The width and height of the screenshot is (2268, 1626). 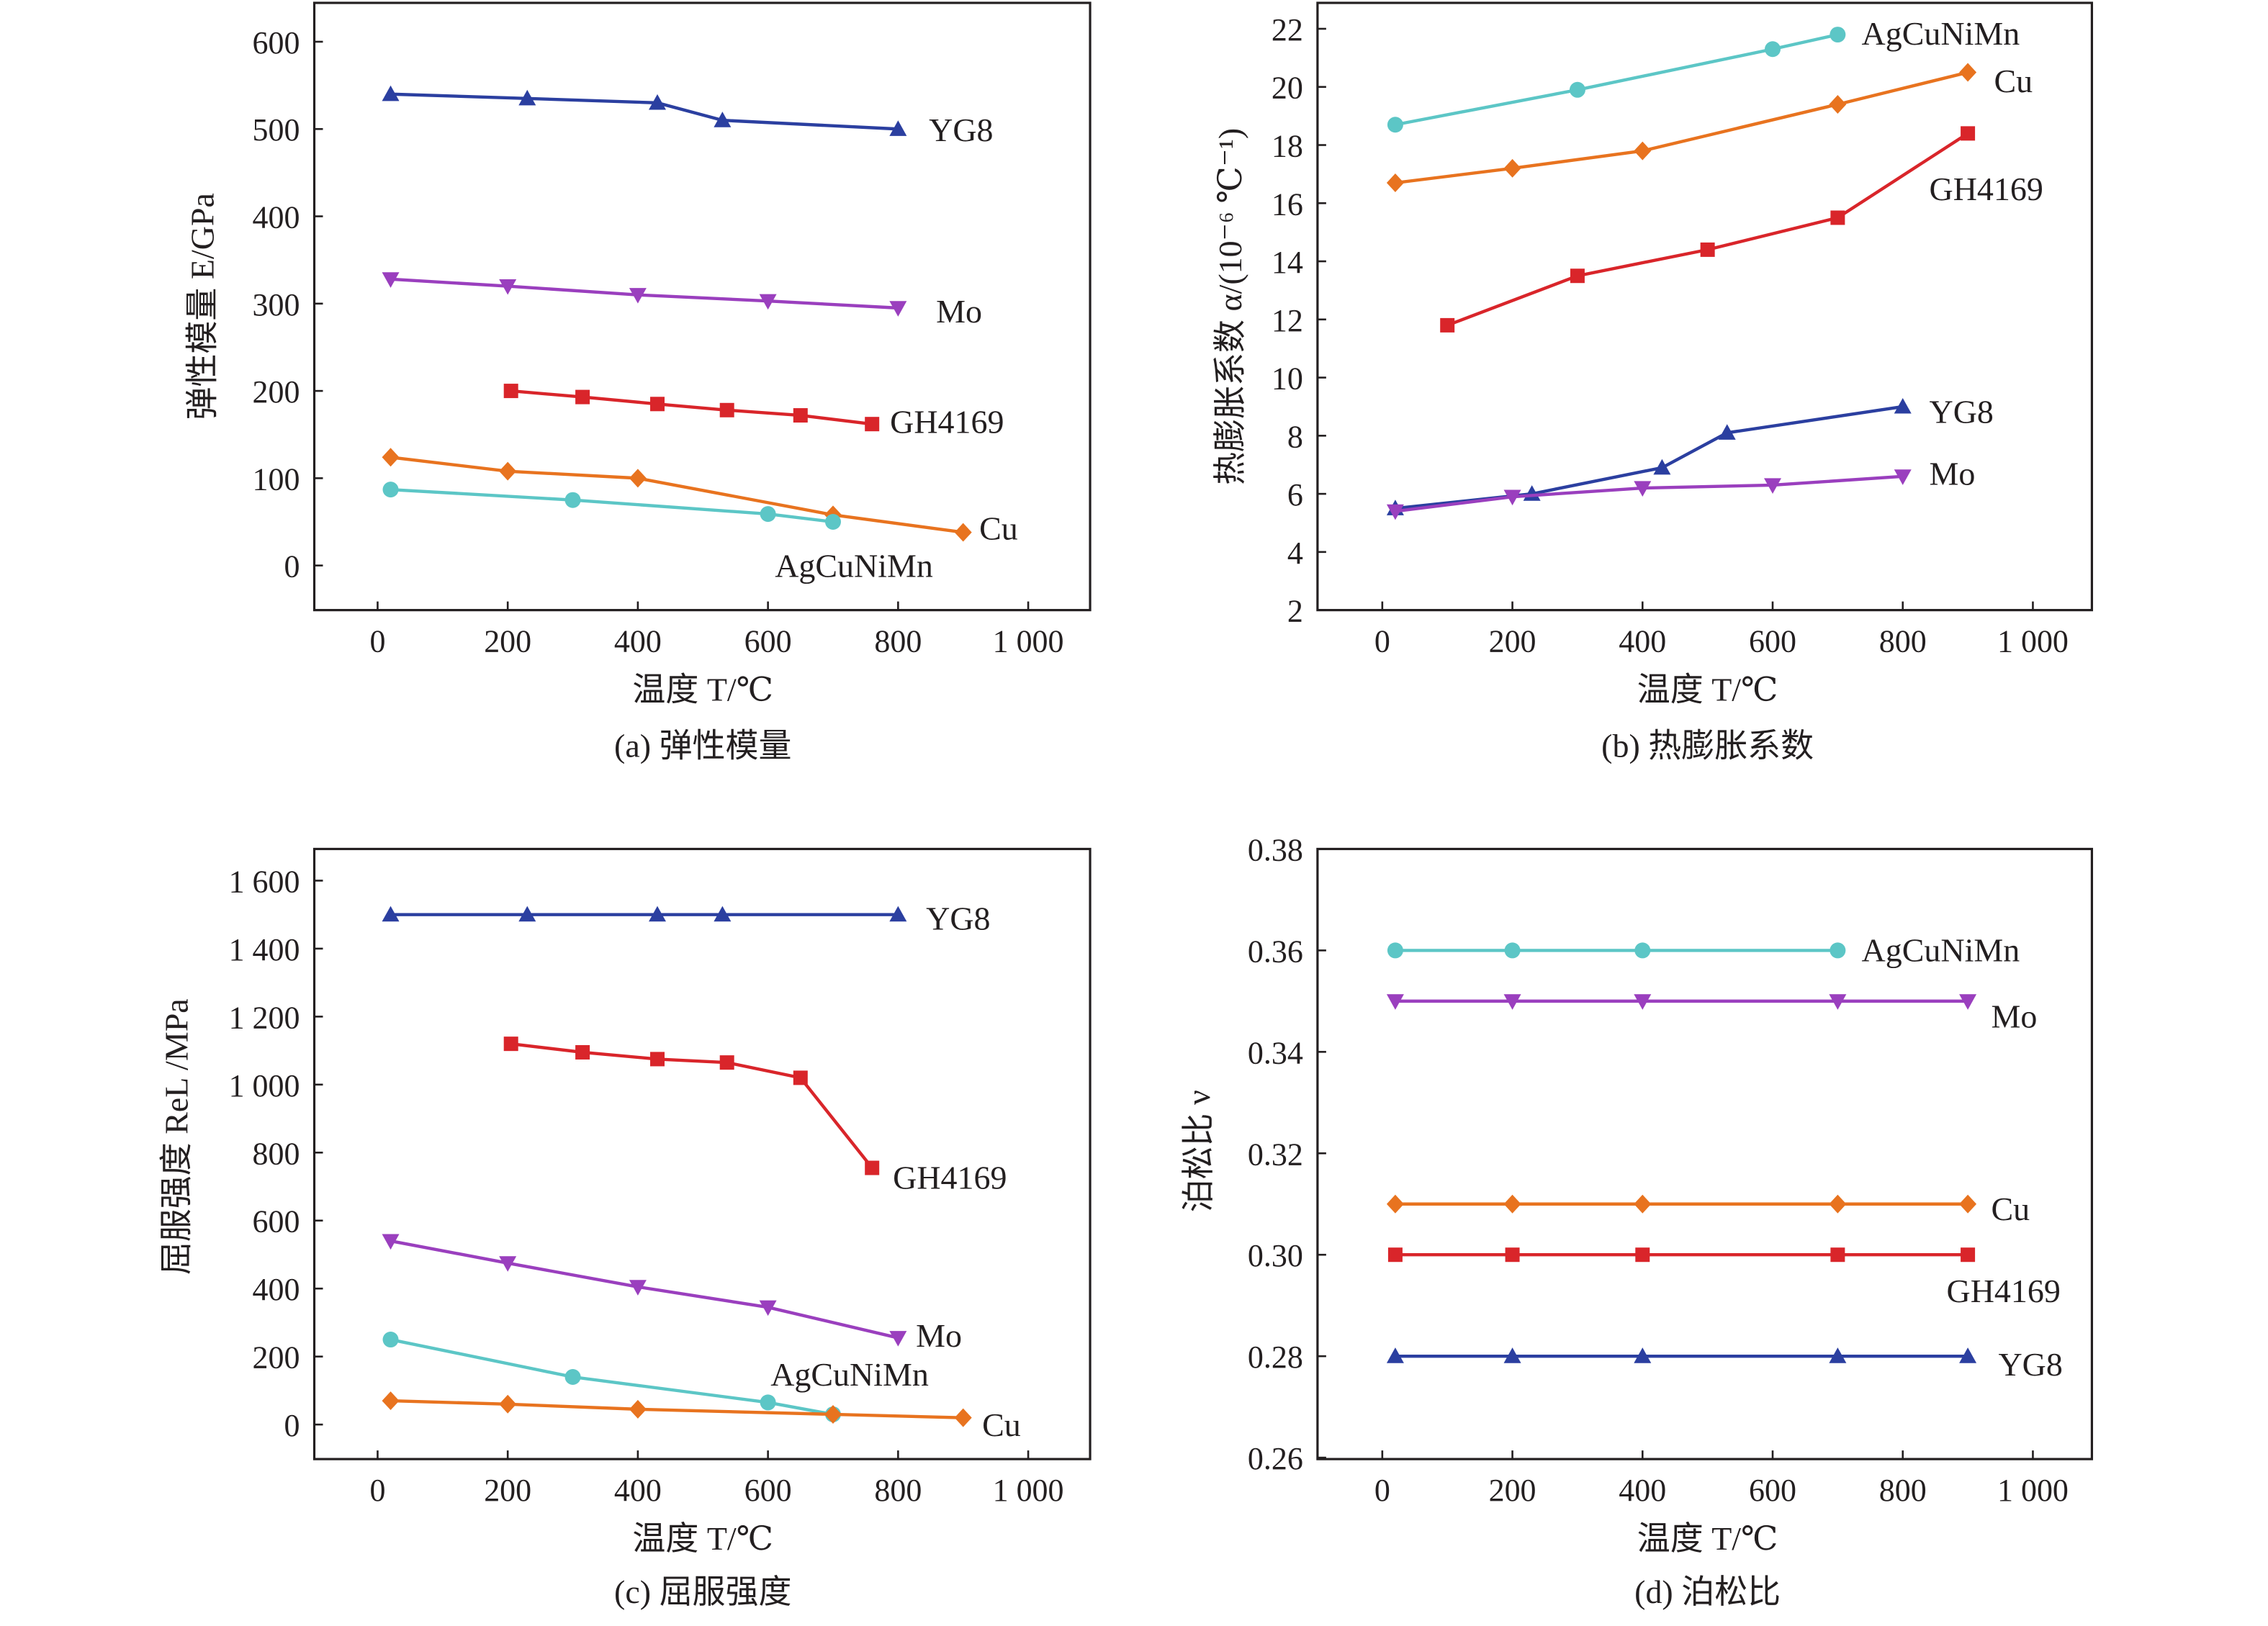 What do you see at coordinates (276, 130) in the screenshot?
I see `y-tick-label: 500` at bounding box center [276, 130].